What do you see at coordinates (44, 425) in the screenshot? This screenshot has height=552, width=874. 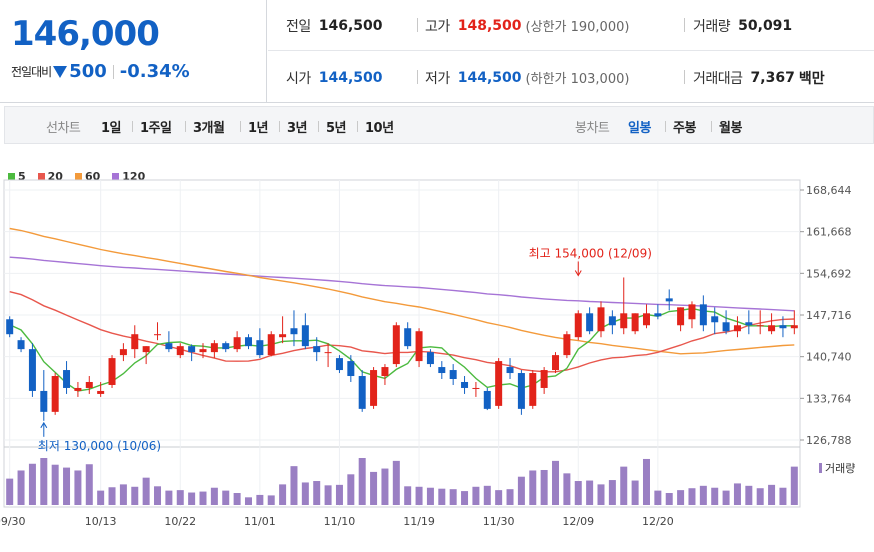 I see `min-arrow-head` at bounding box center [44, 425].